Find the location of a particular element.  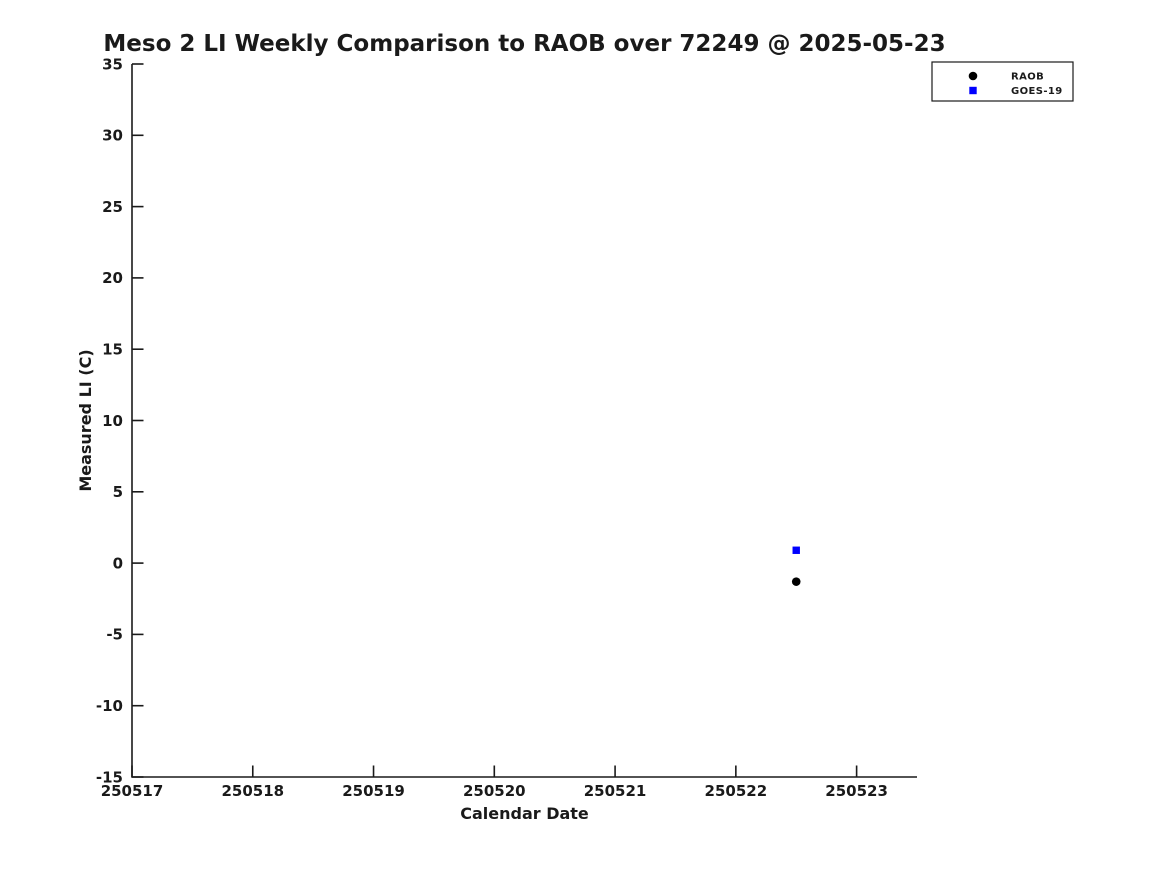

y-axis-label: Measured LI (C) is located at coordinates (85, 420).